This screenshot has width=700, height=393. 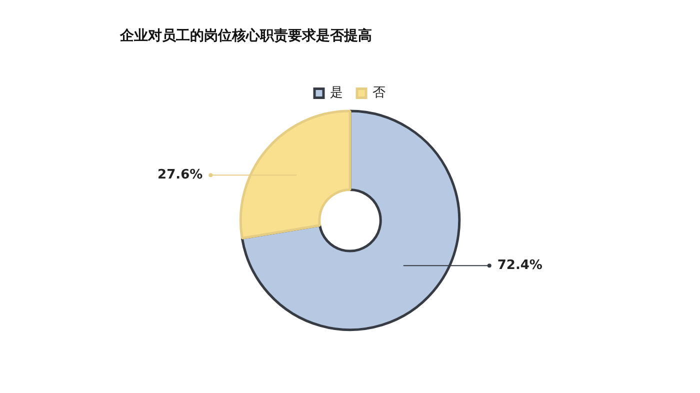 What do you see at coordinates (519, 266) in the screenshot?
I see `data-label: 72.4%` at bounding box center [519, 266].